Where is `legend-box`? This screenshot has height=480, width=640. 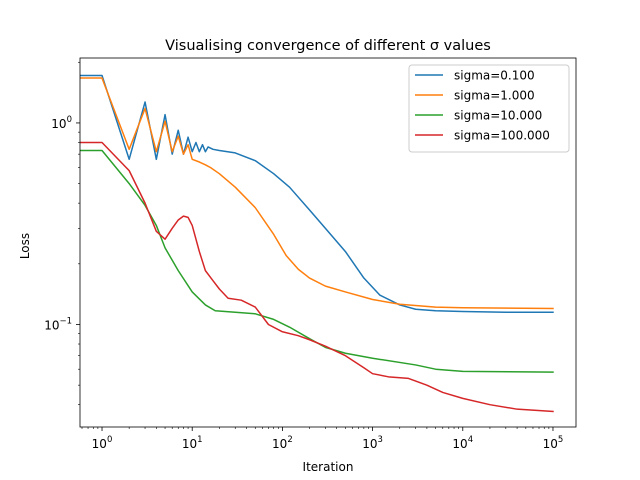
legend-box is located at coordinates (489, 108).